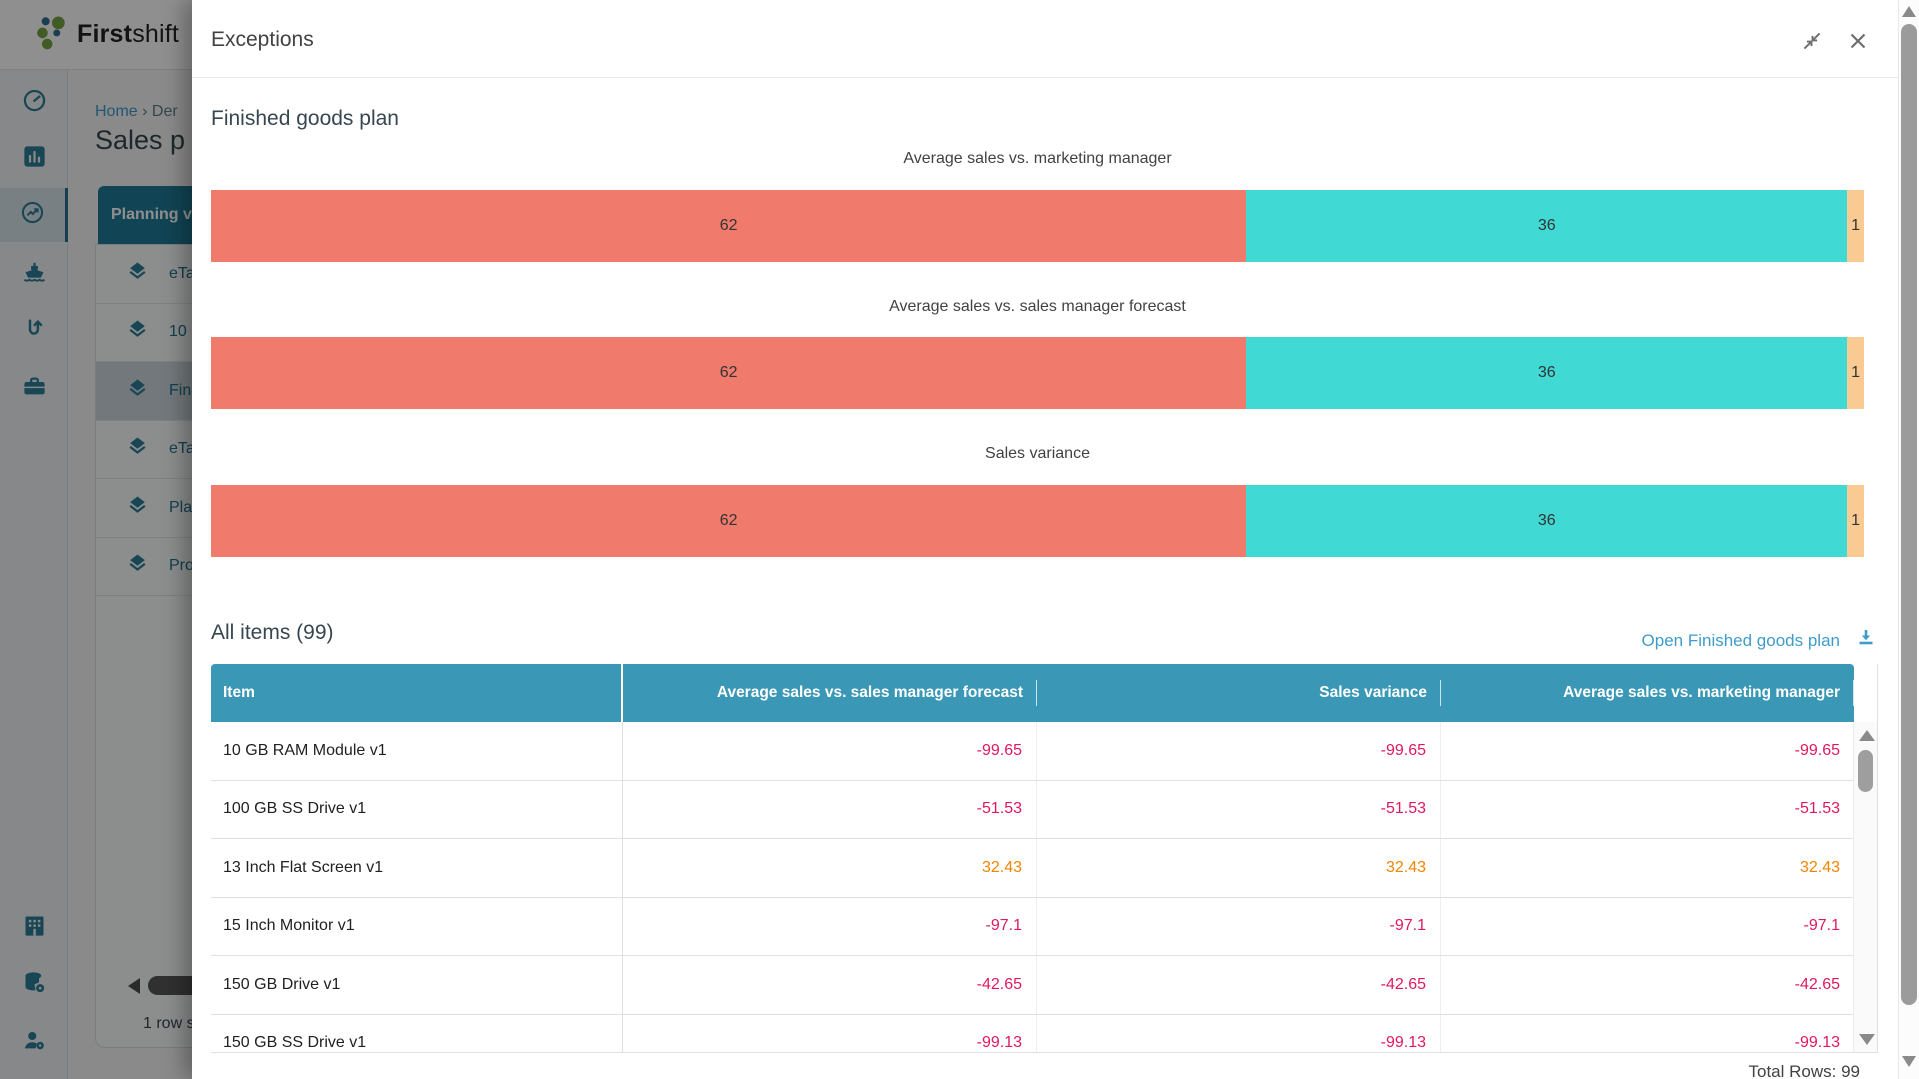 The height and width of the screenshot is (1079, 1919). I want to click on building-icon, so click(34, 928).